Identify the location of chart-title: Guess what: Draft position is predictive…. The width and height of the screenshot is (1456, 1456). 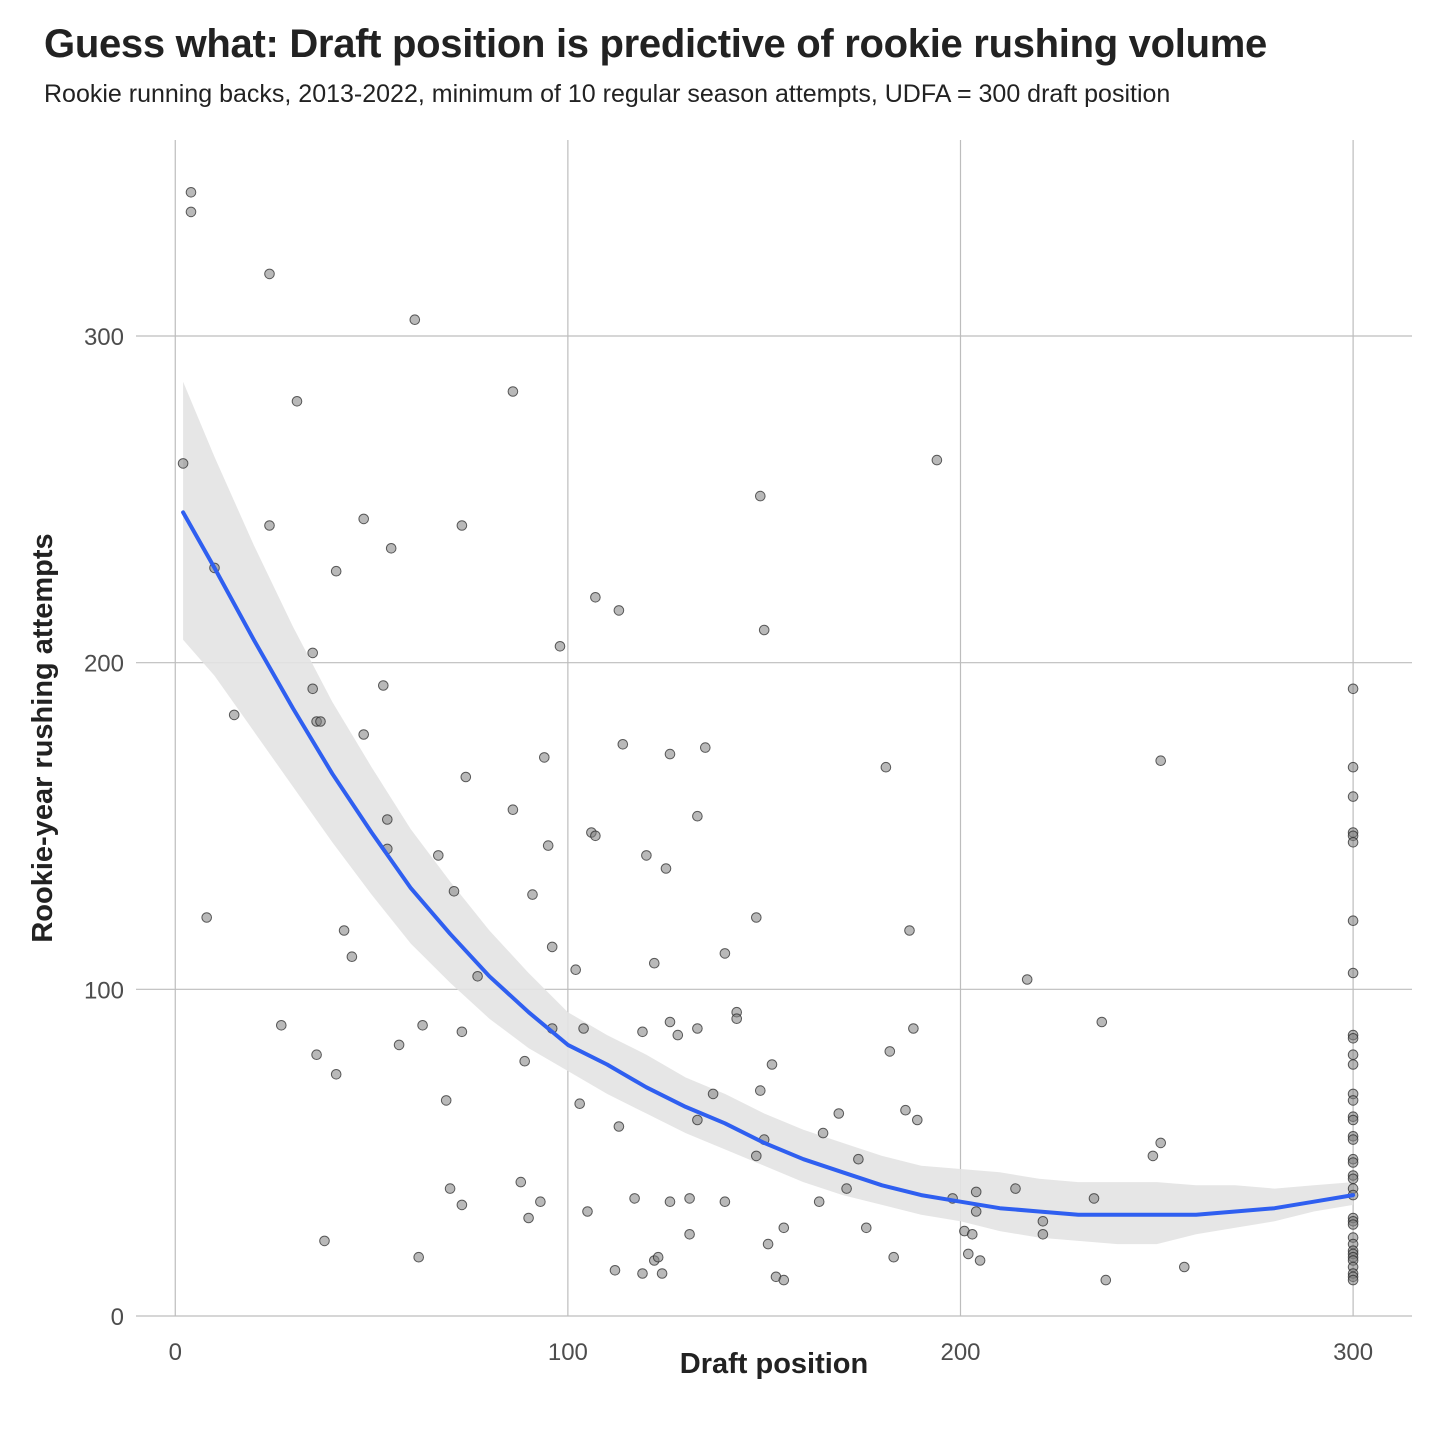
(655, 44).